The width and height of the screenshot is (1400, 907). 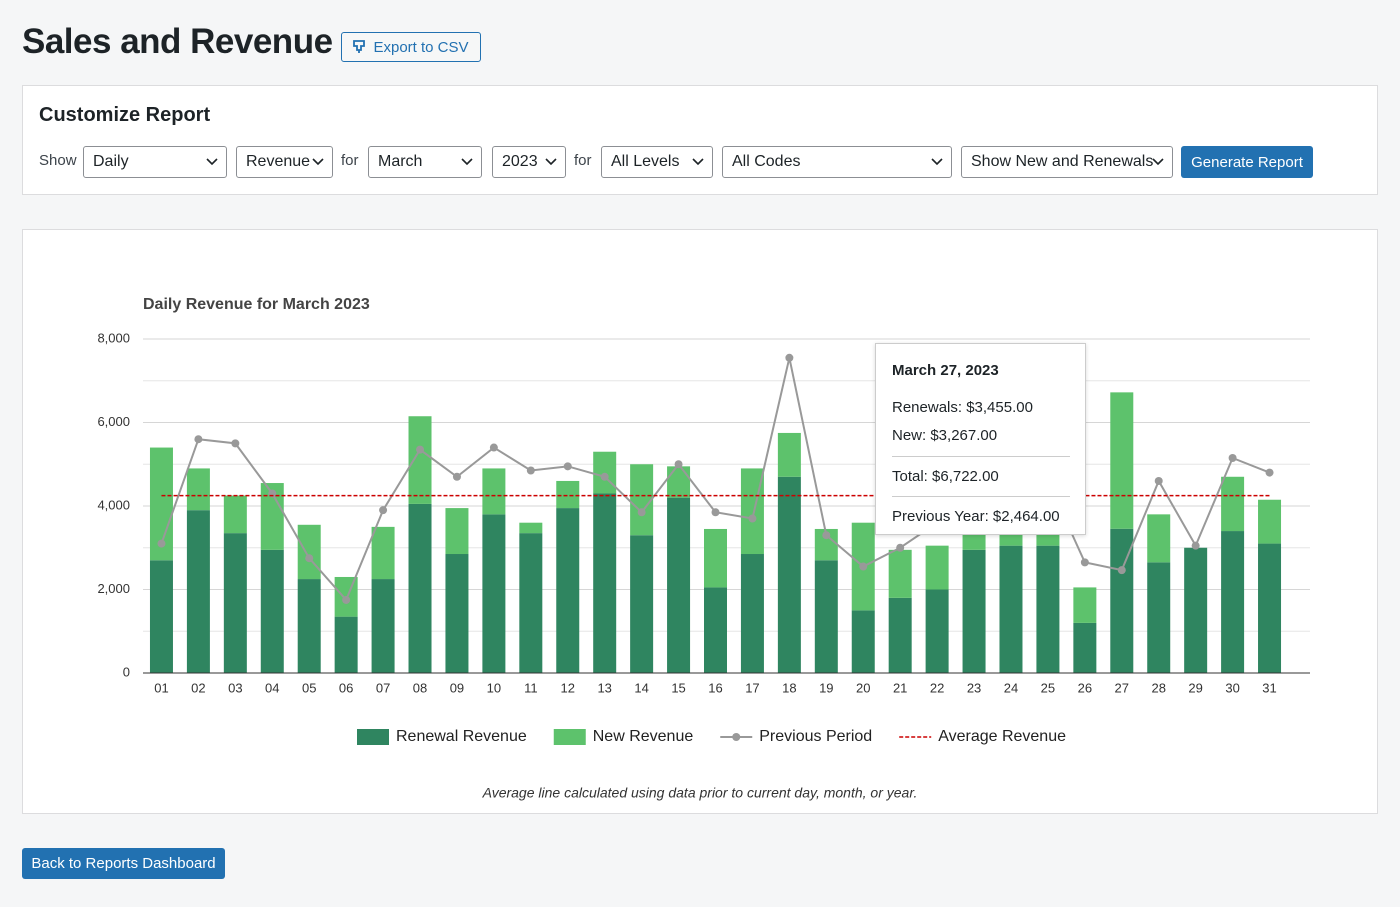 What do you see at coordinates (284, 162) in the screenshot?
I see `metric-select: Revenue` at bounding box center [284, 162].